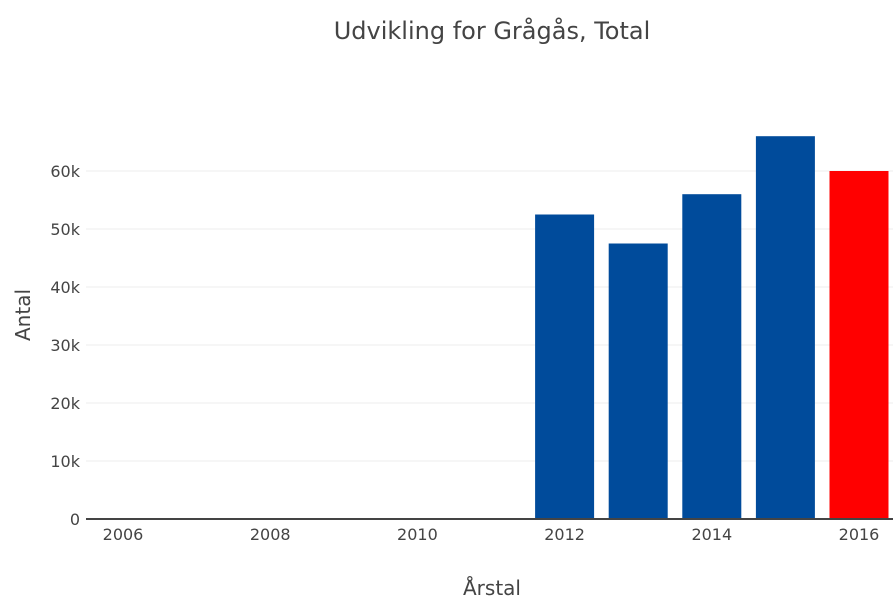 Image resolution: width=893 pixels, height=603 pixels. Describe the element at coordinates (859, 534) in the screenshot. I see `x-tick-label: 2016` at that location.